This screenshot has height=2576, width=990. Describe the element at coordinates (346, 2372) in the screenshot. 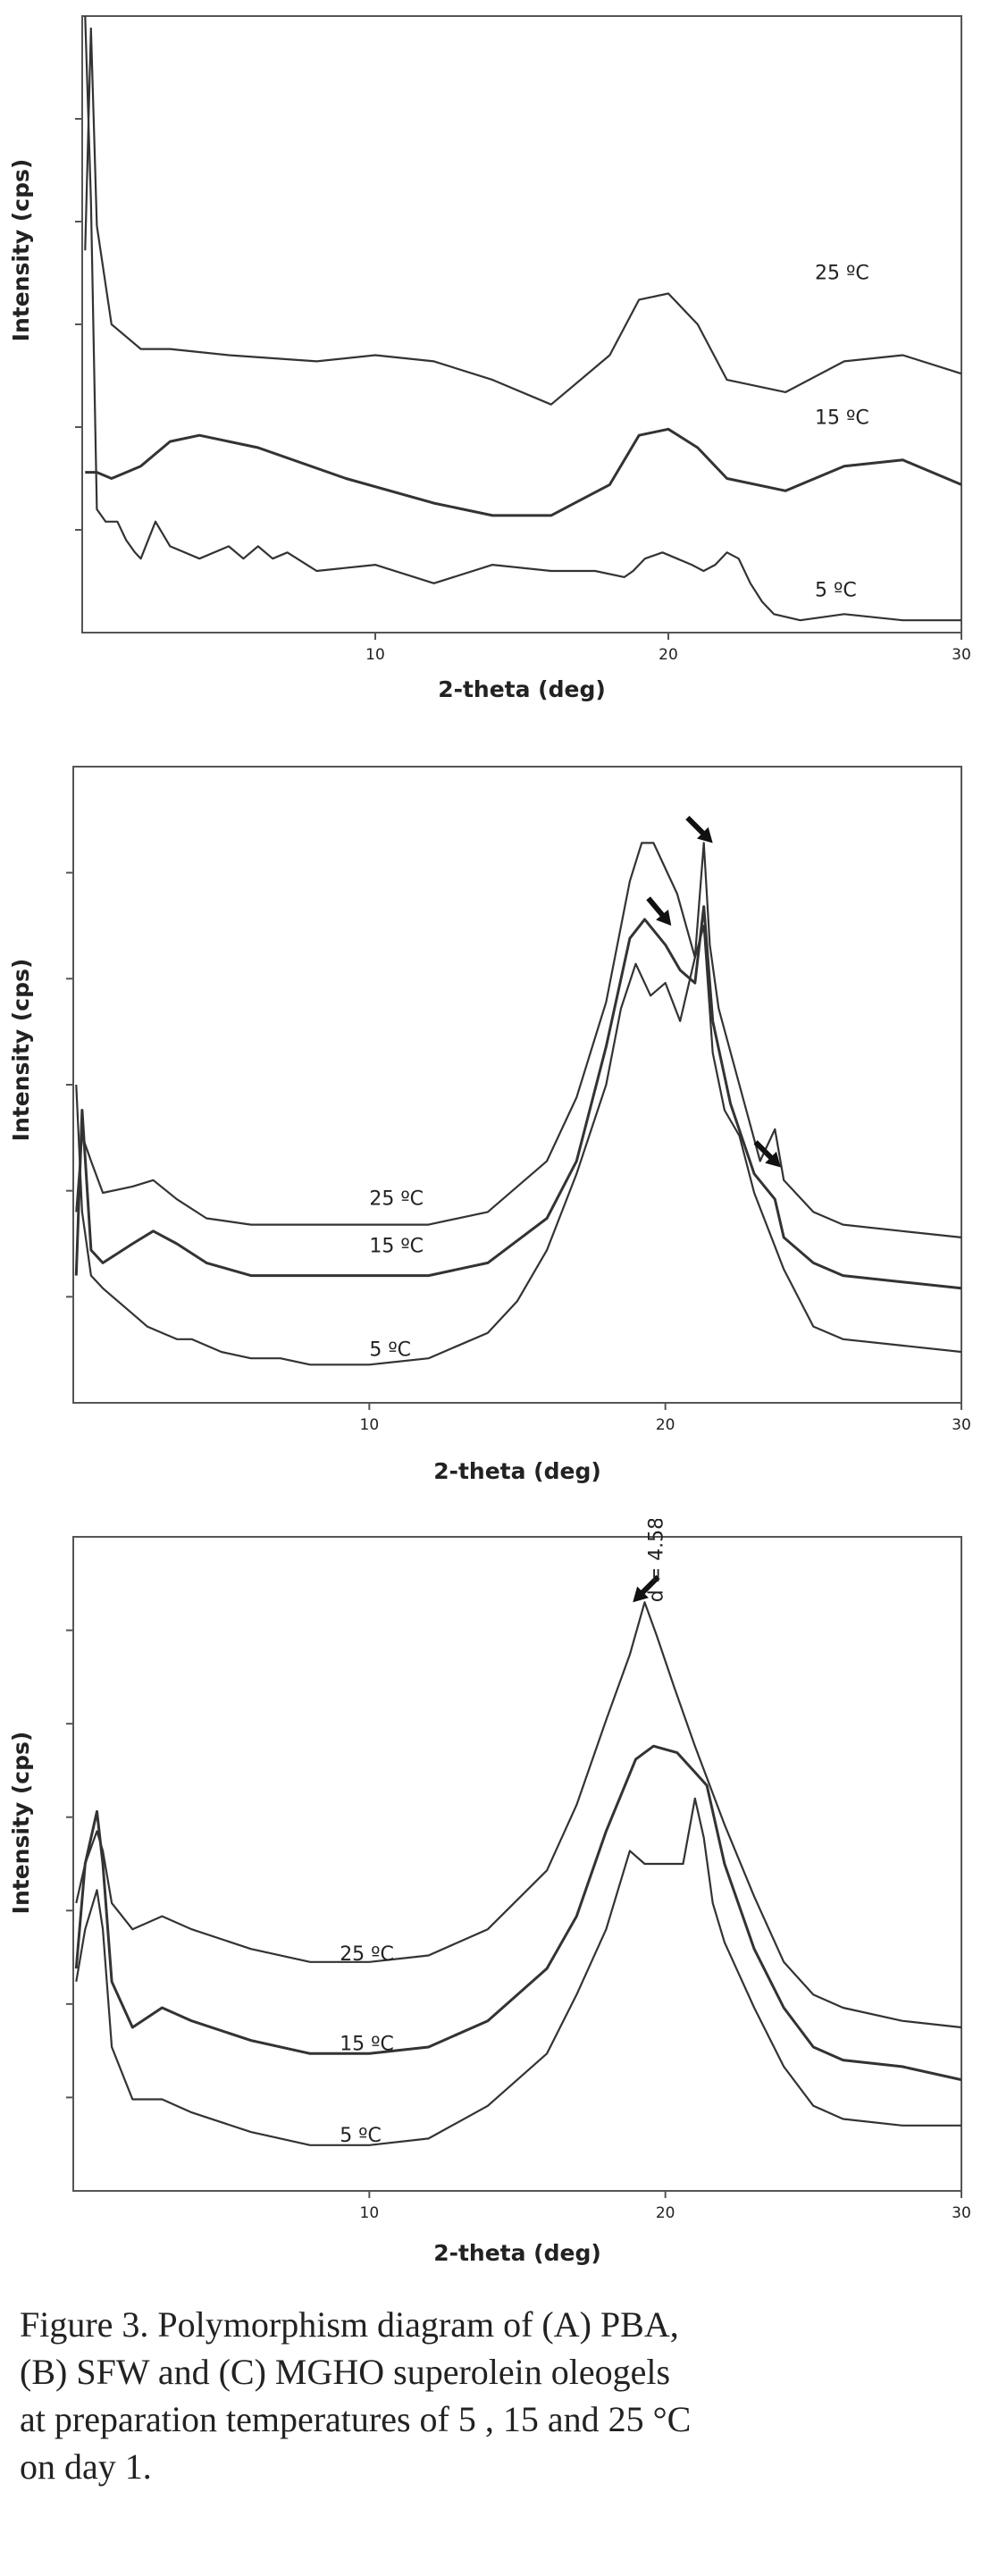

I see `caption-line: (B) SFW and (C) MGHO superolein oleogels` at that location.